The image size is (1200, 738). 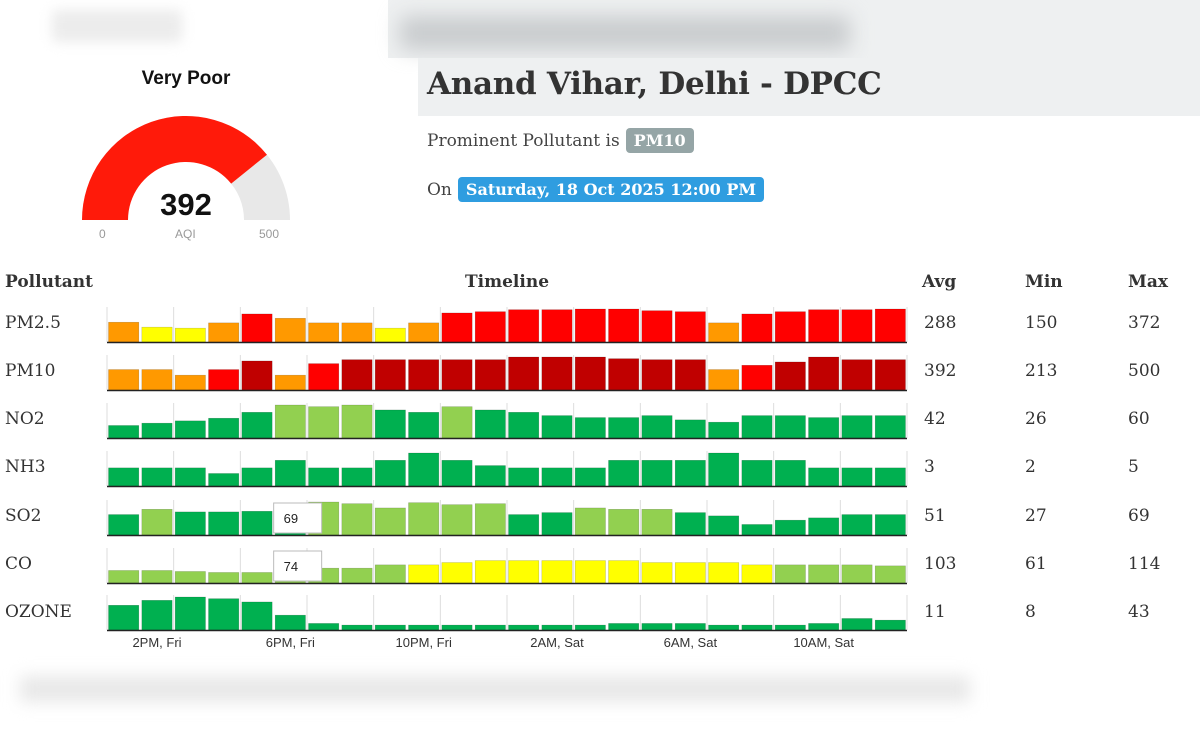 What do you see at coordinates (186, 78) in the screenshot?
I see `aqi-status: Very Poor` at bounding box center [186, 78].